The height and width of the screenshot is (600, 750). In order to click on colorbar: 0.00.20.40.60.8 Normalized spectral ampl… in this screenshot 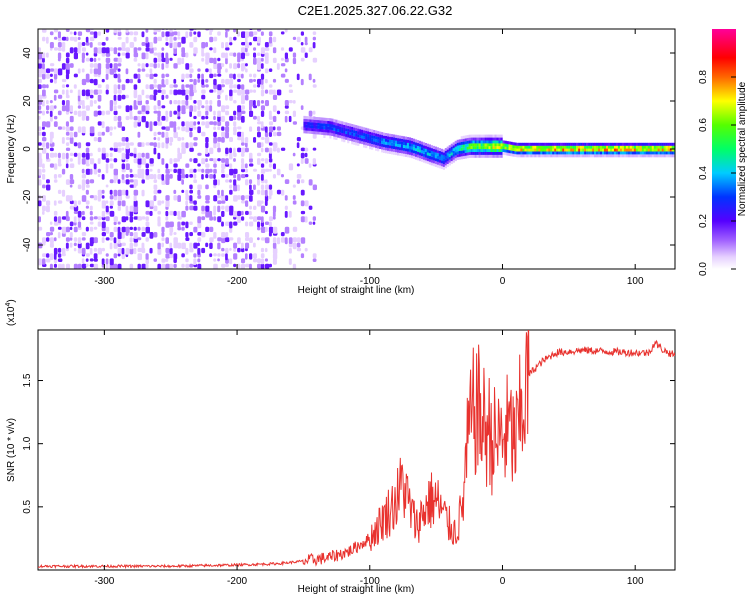, I will do `click(723, 152)`.